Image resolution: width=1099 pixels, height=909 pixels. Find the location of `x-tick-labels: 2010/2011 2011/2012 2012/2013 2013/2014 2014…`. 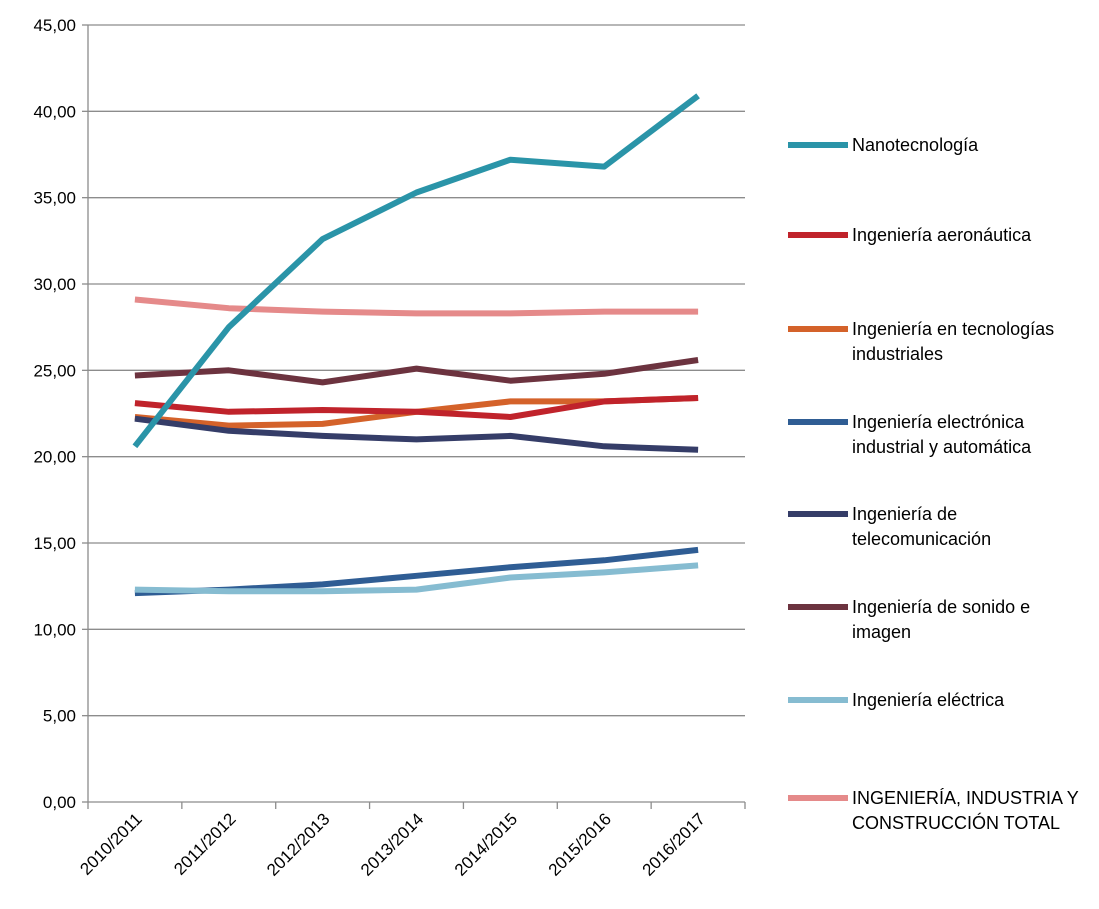

x-tick-labels: 2010/2011 2011/2012 2012/2013 2013/2014 2014… is located at coordinates (392, 844).